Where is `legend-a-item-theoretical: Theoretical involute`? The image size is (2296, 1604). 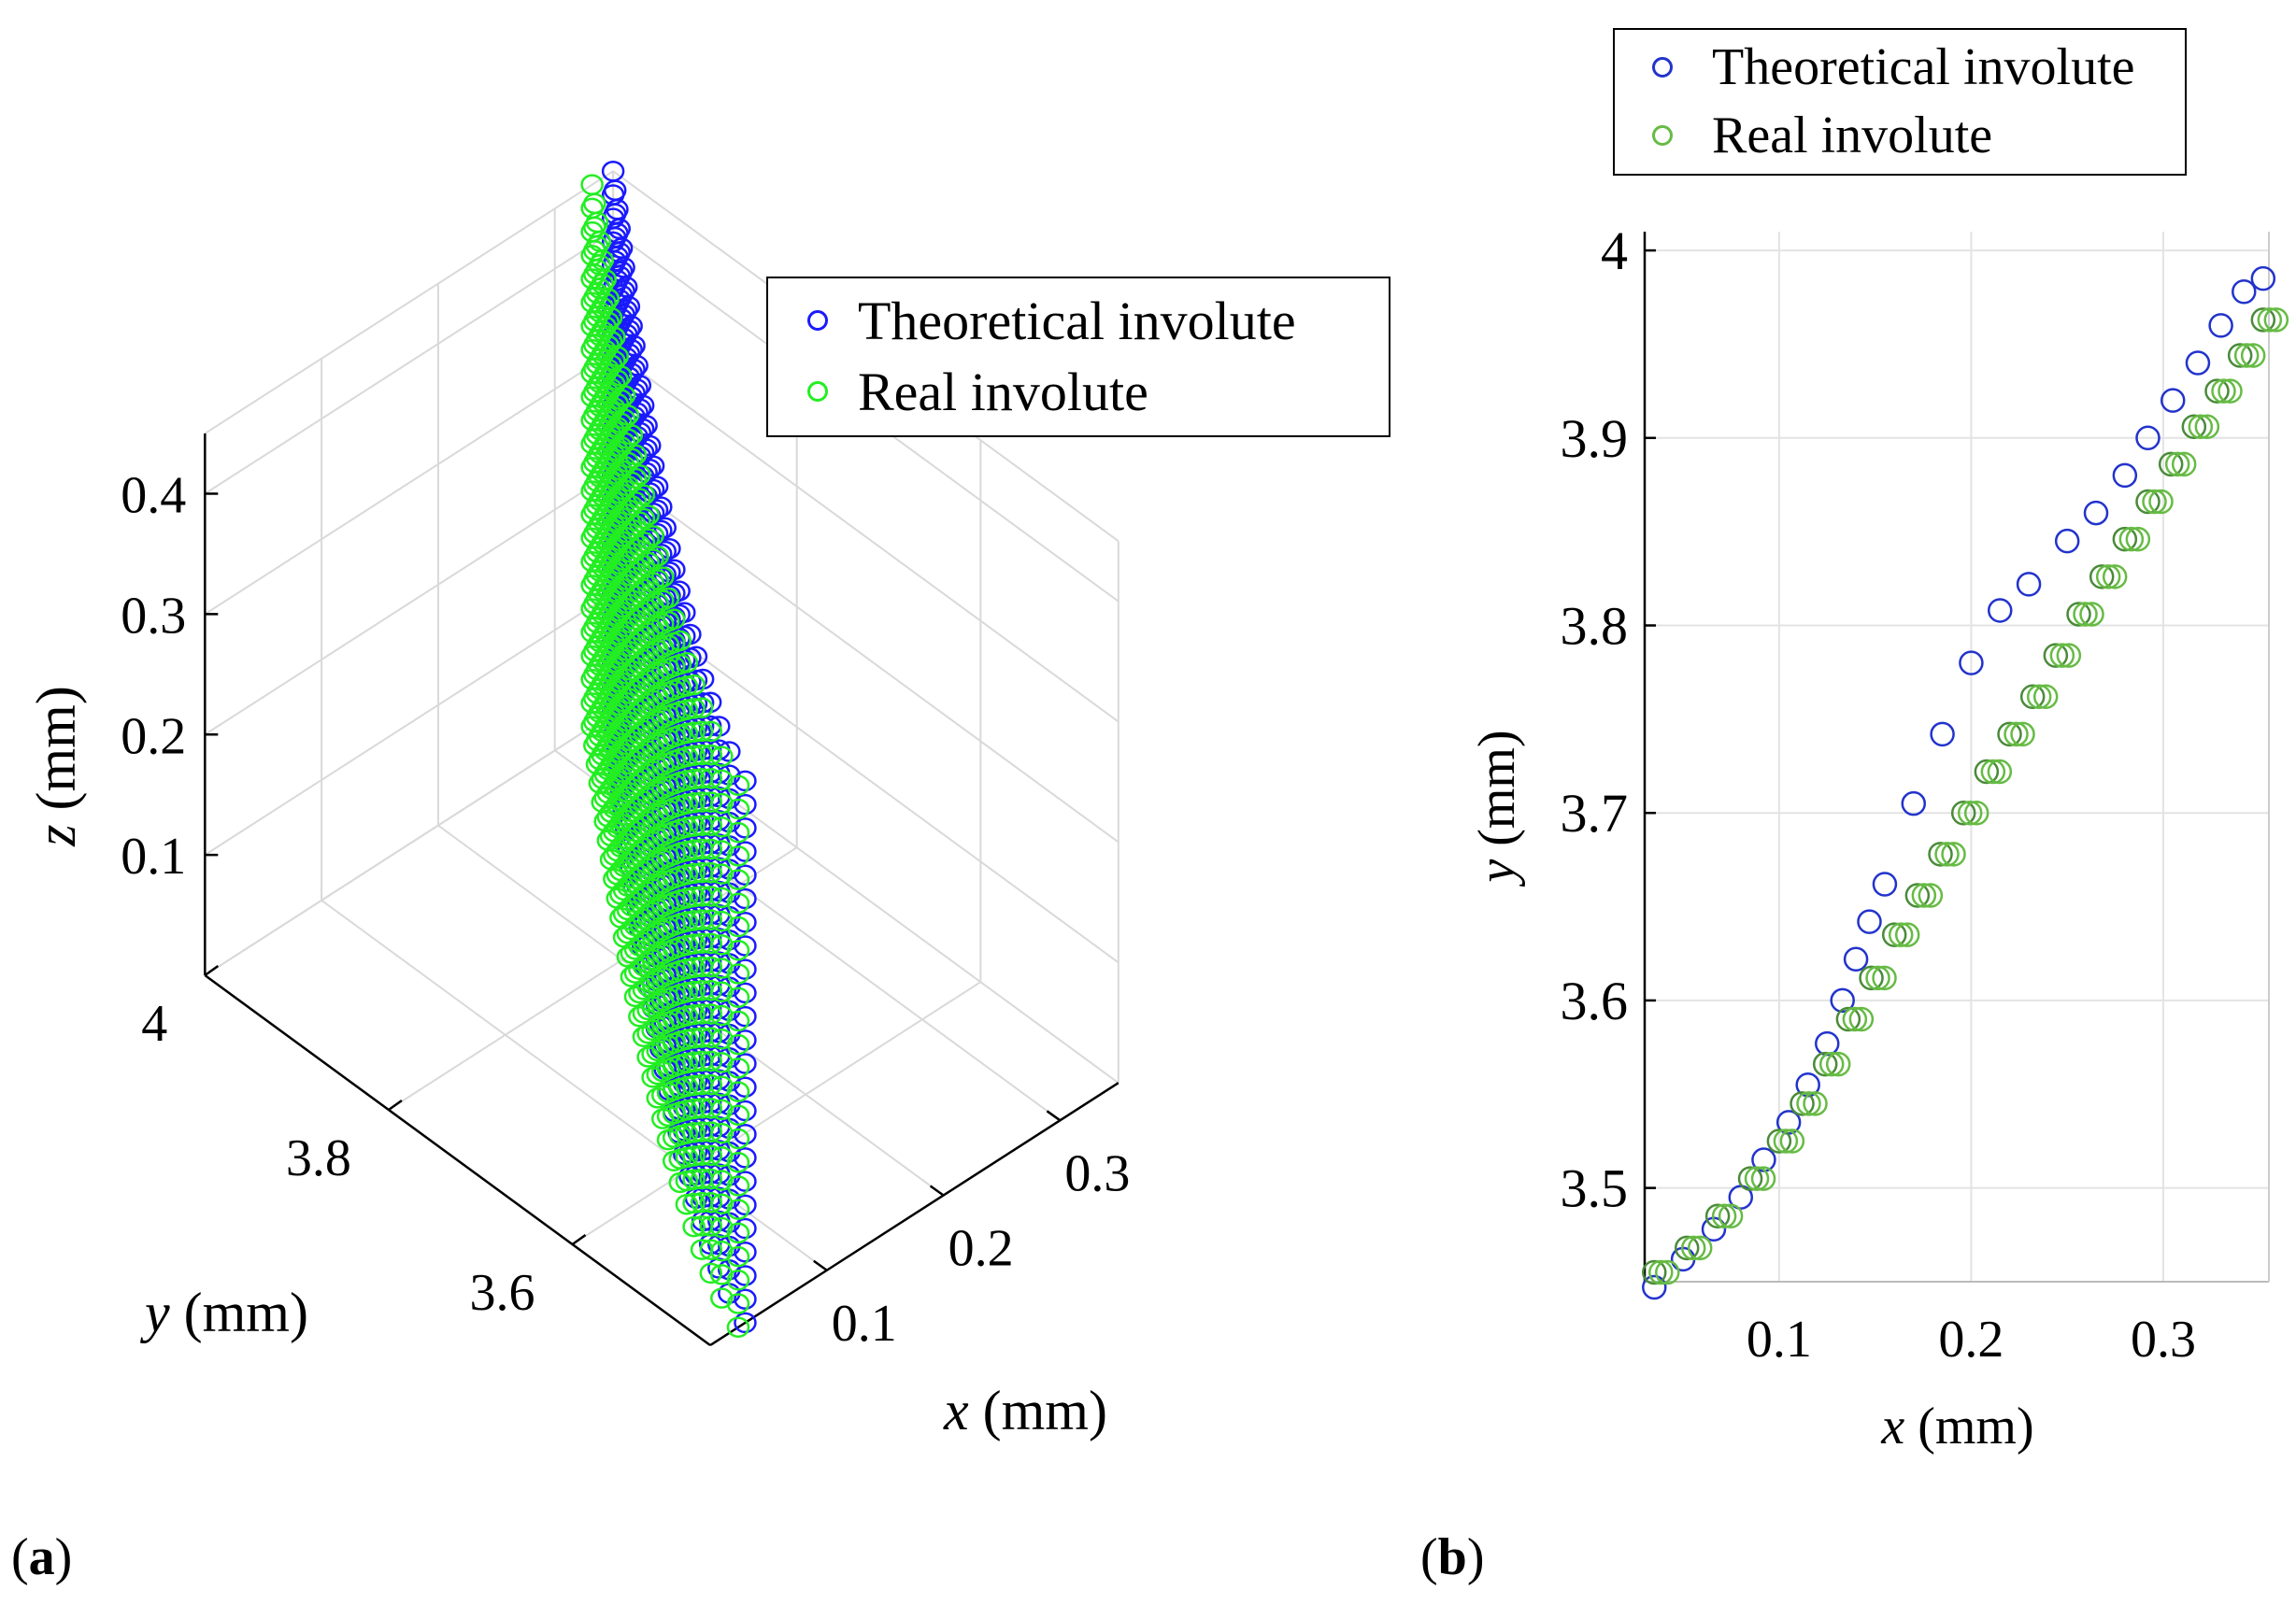 legend-a-item-theoretical: Theoretical involute is located at coordinates (1032, 320).